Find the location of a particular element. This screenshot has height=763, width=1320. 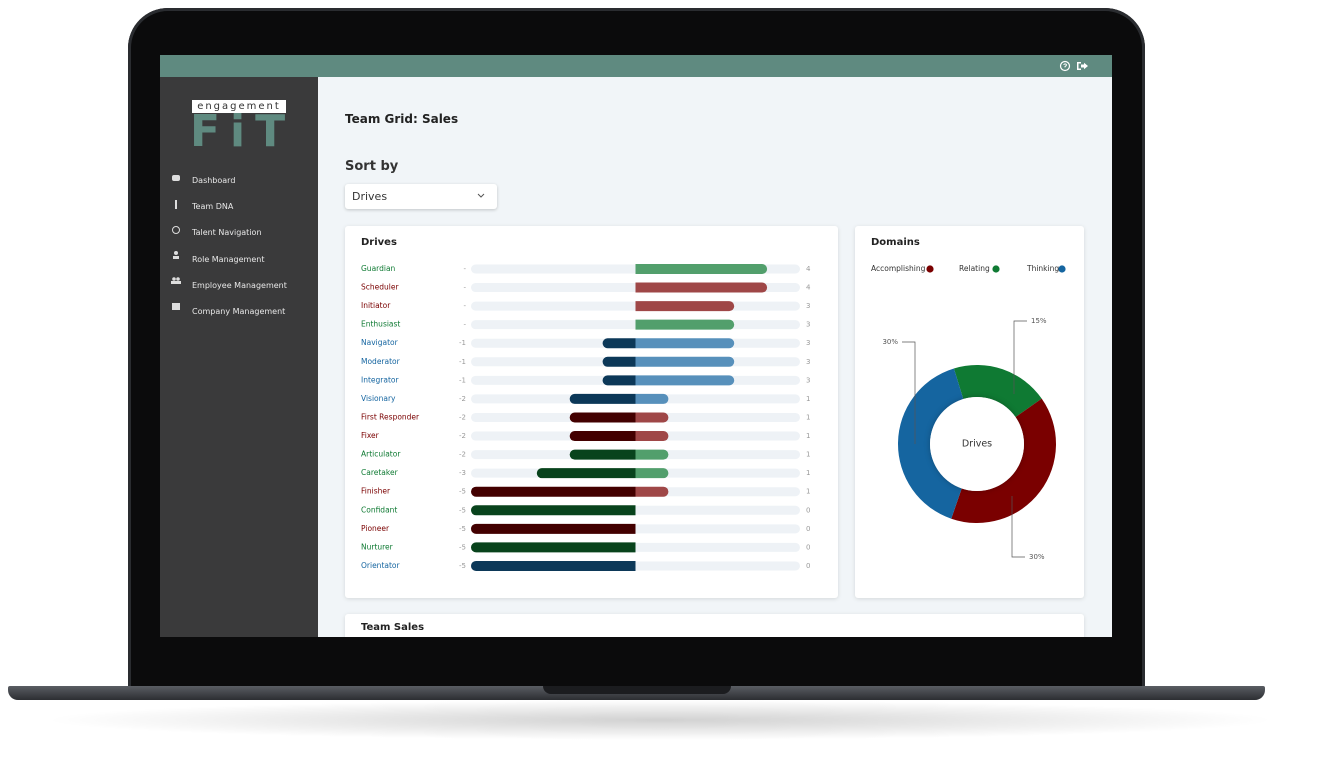

sort-label: Sort by is located at coordinates (372, 166).